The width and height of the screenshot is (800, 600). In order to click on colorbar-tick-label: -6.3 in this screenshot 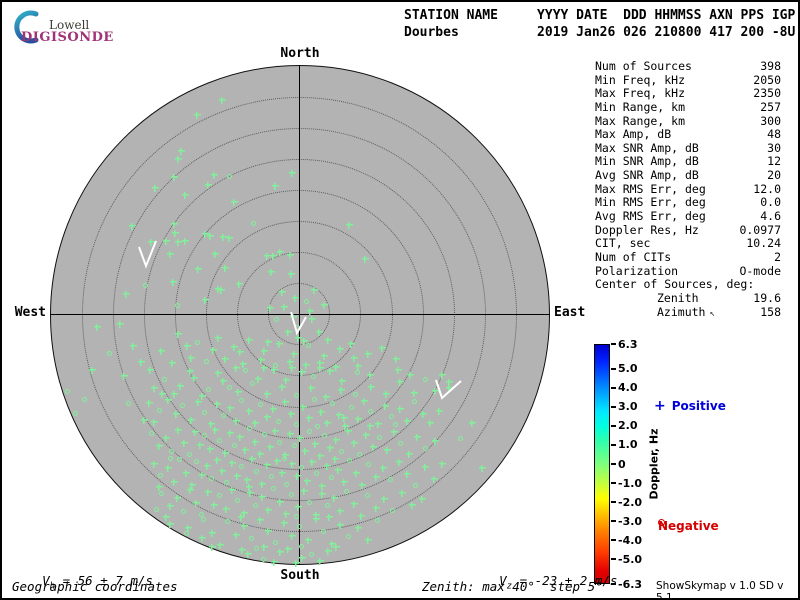, I will do `click(630, 584)`.